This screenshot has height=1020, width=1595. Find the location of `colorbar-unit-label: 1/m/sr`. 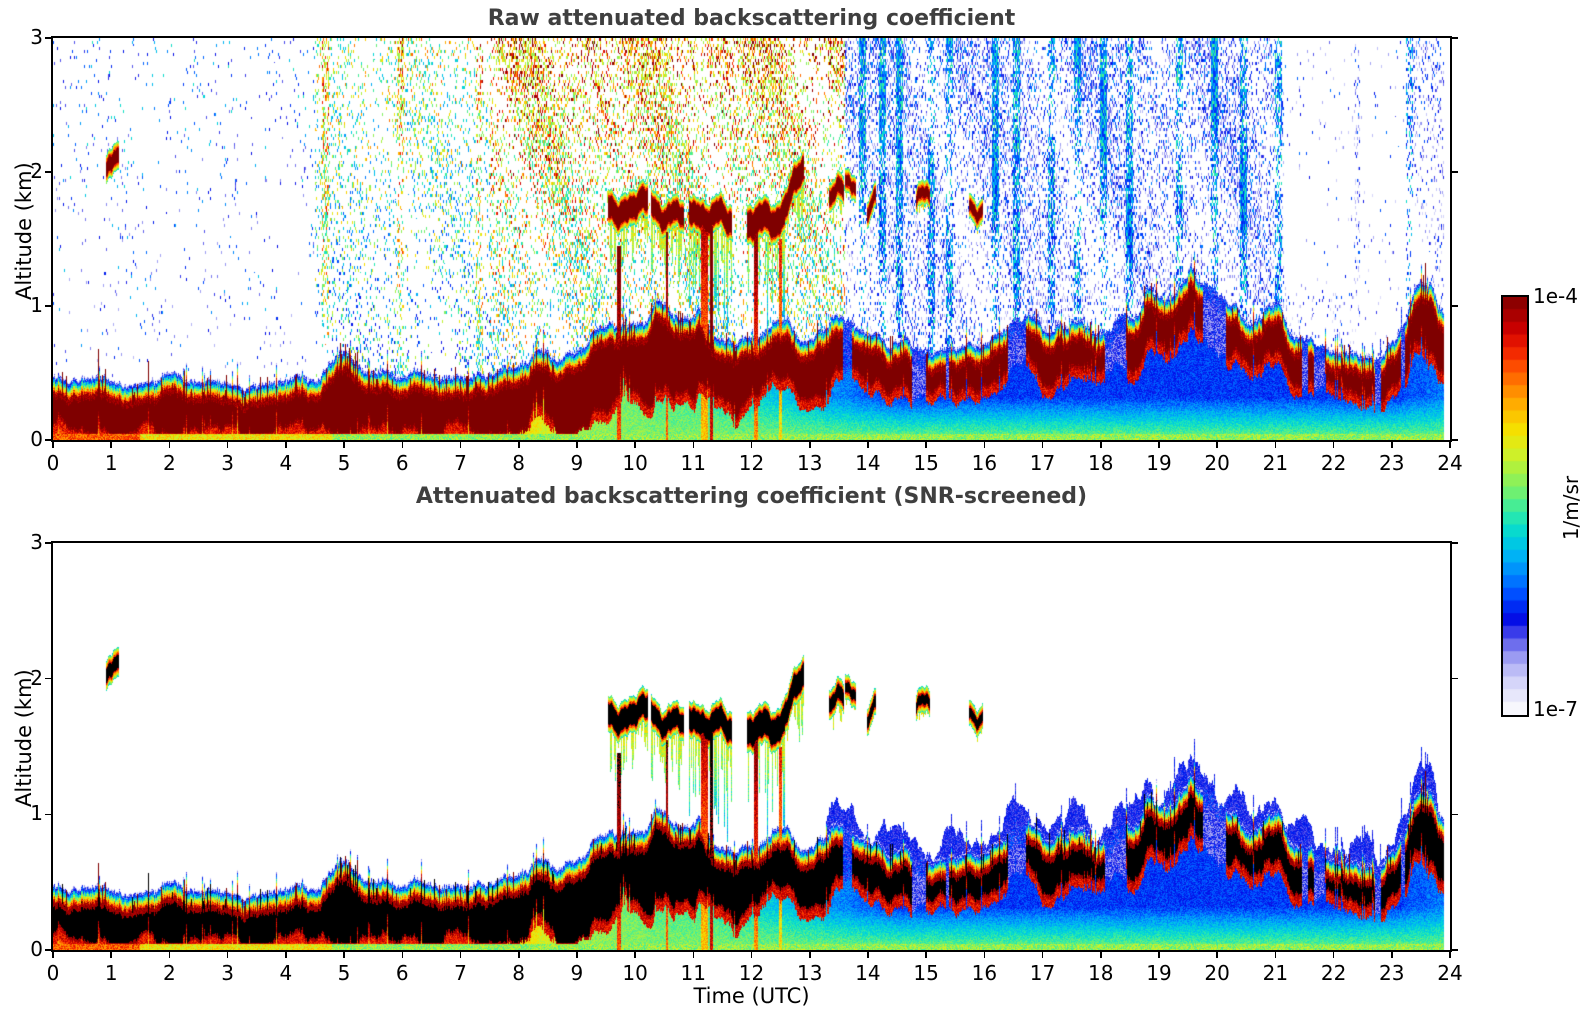

colorbar-unit-label: 1/m/sr is located at coordinates (1571, 508).